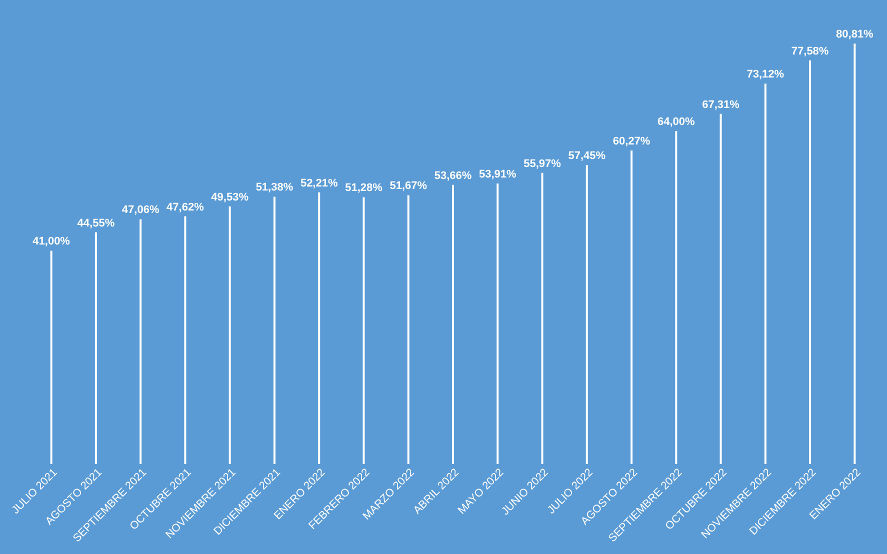 This screenshot has width=887, height=554. Describe the element at coordinates (409, 186) in the screenshot. I see `data-label: 51,67%` at that location.